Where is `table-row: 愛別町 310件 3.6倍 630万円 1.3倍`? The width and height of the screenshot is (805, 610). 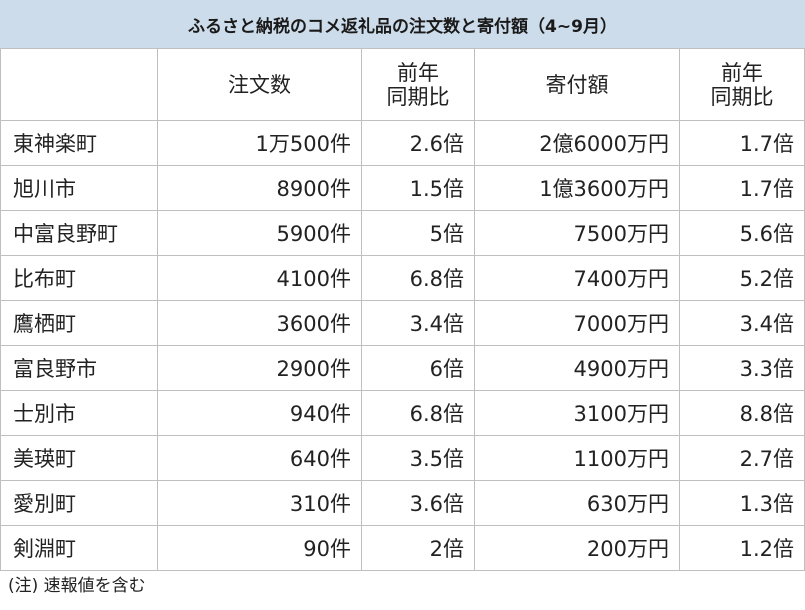 table-row: 愛別町 310件 3.6倍 630万円 1.3倍 is located at coordinates (402, 503).